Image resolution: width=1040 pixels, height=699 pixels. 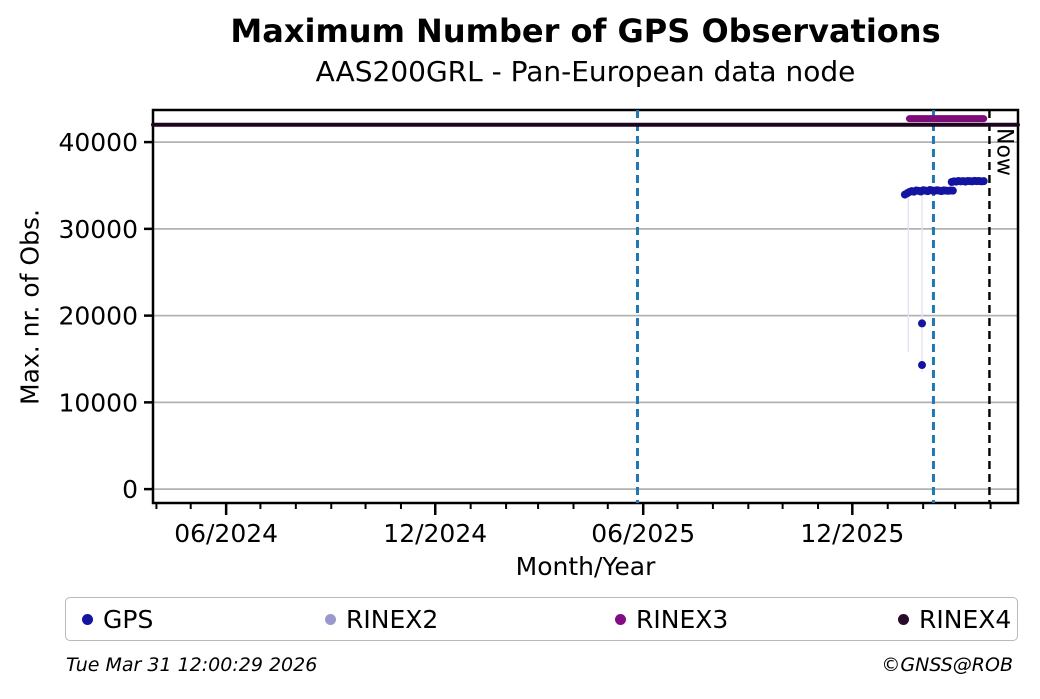 I want to click on plot-timestamp: Tue Mar 31 12:00:29 2026, so click(x=192, y=665).